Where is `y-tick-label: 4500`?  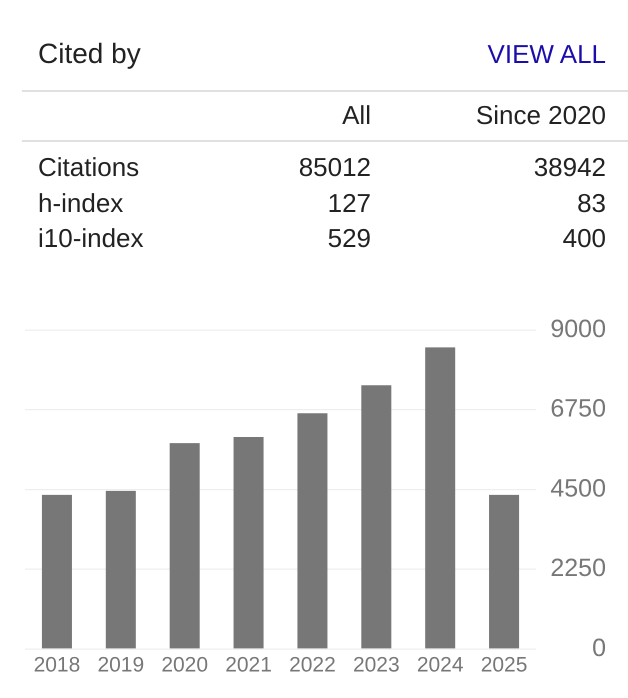
y-tick-label: 4500 is located at coordinates (578, 488).